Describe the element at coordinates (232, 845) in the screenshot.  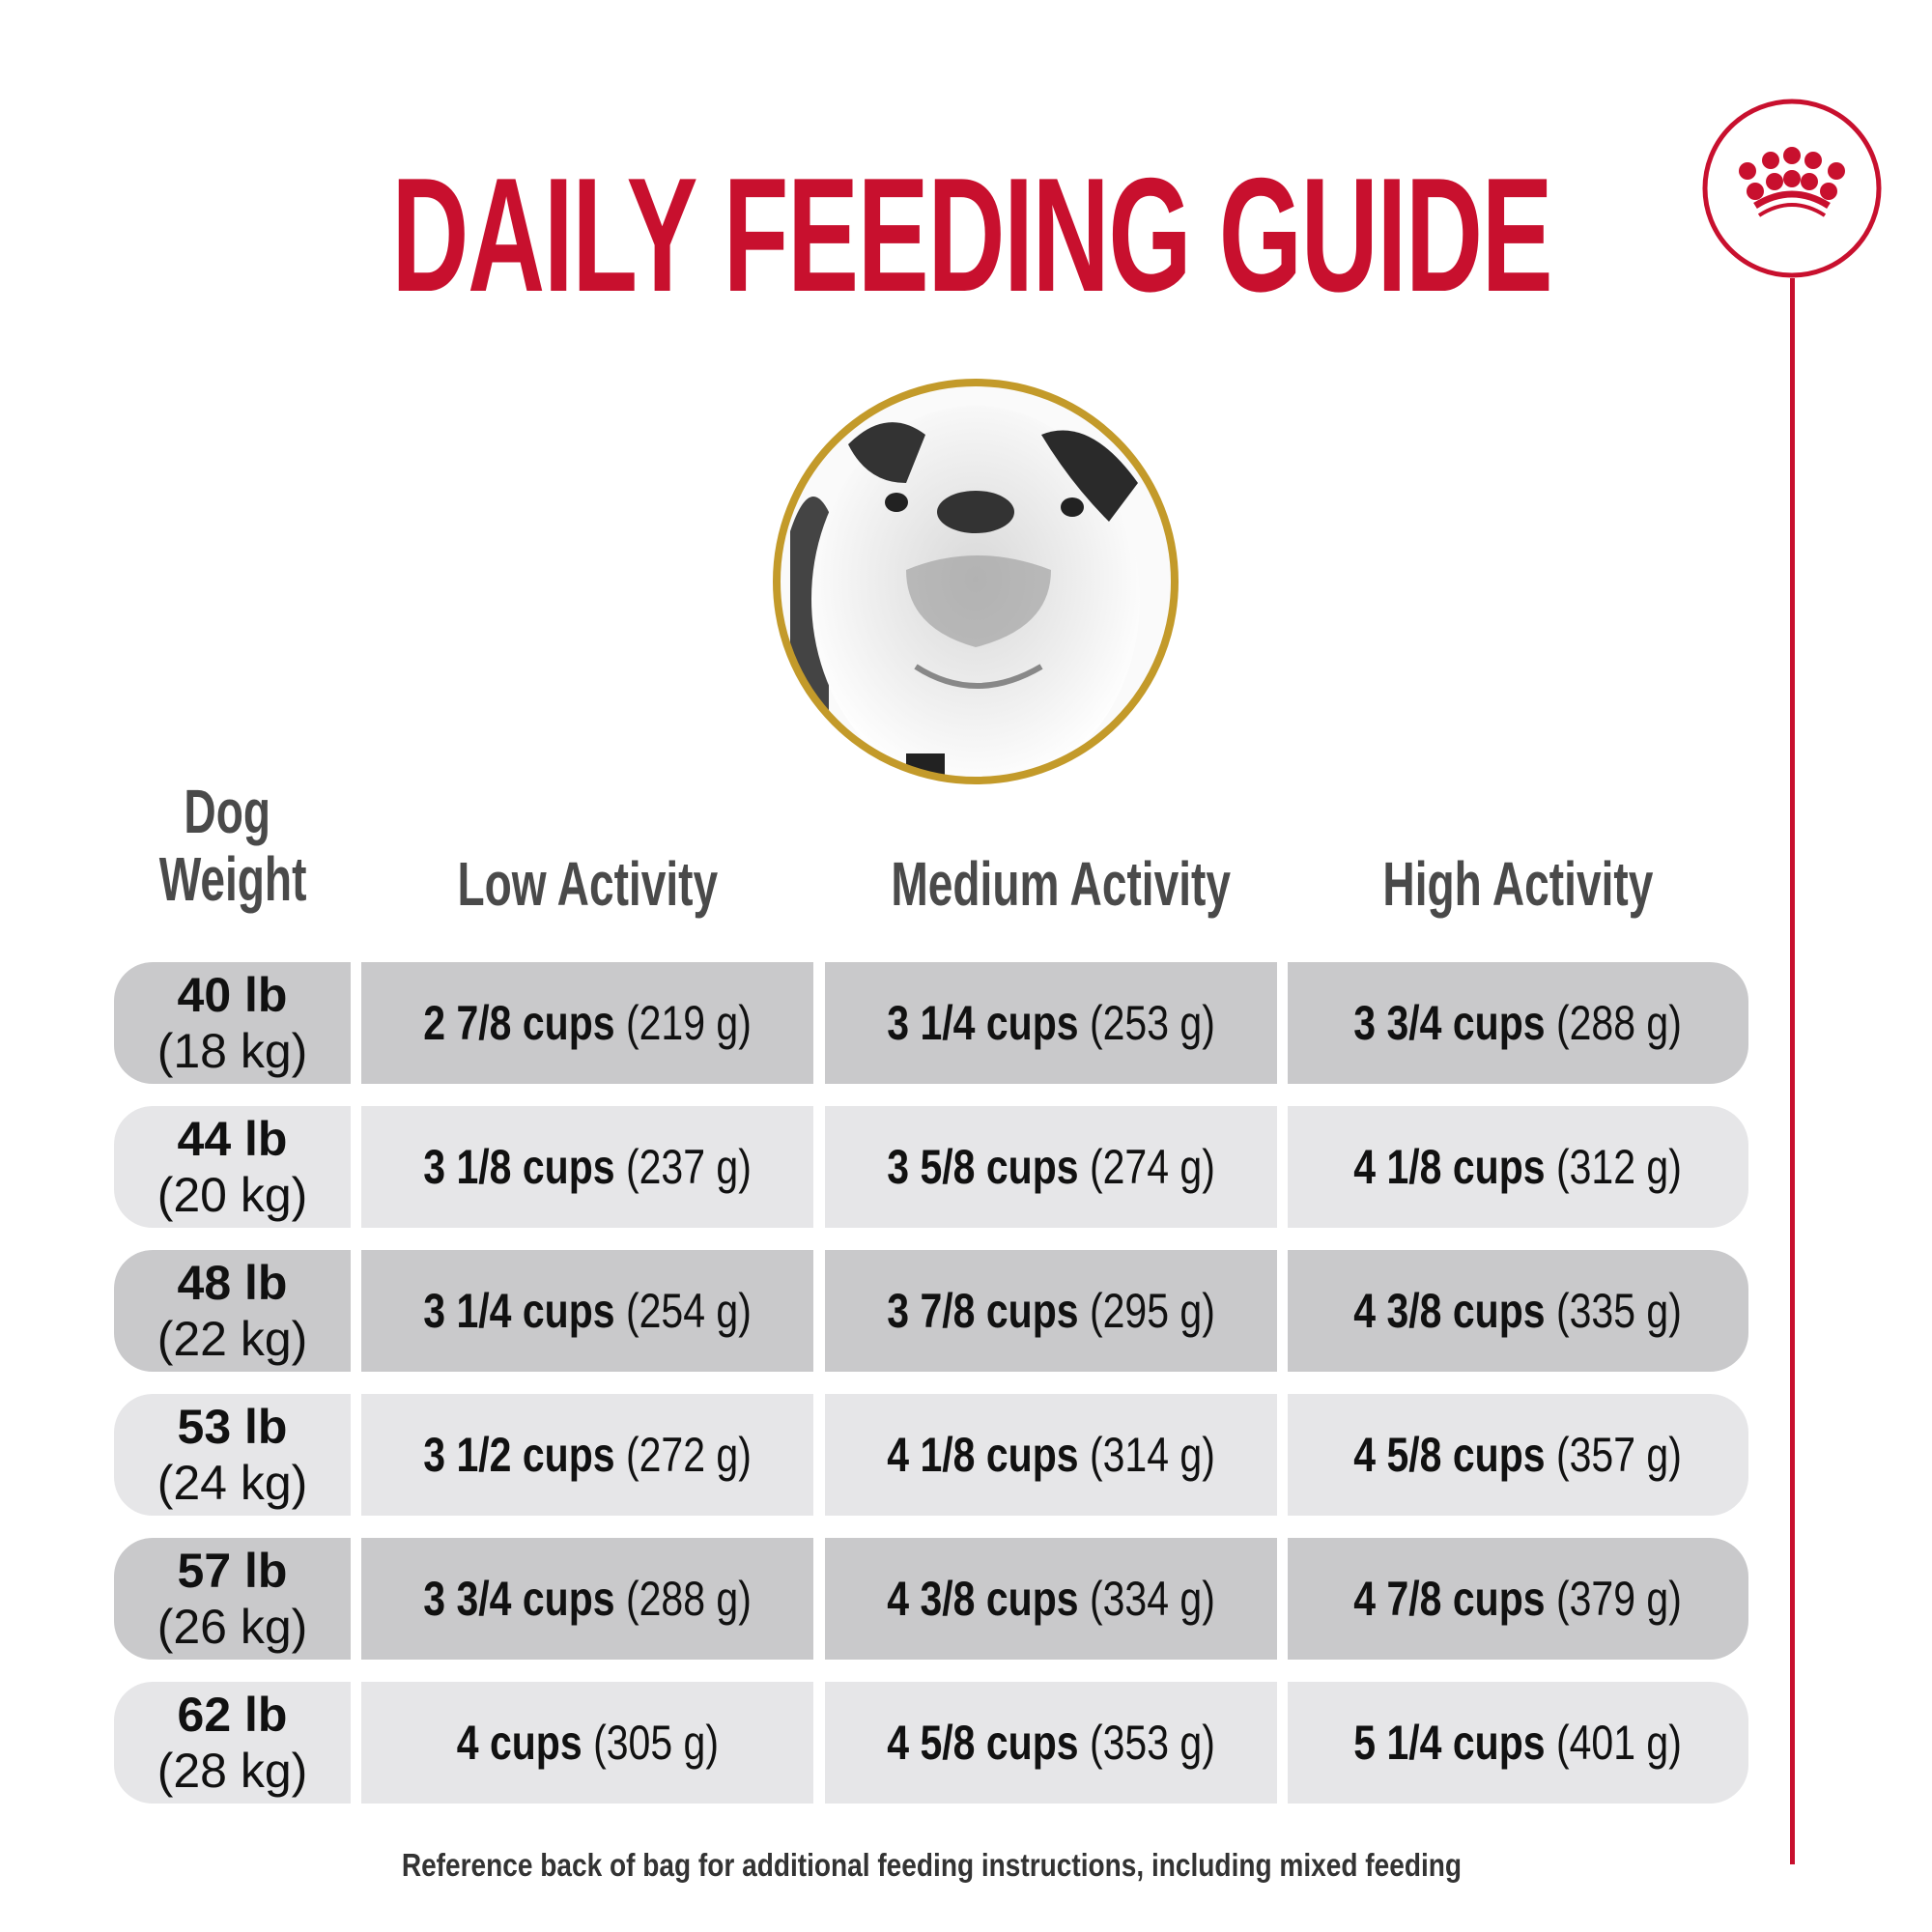
I see `header-dog-weight: Dog Weight` at that location.